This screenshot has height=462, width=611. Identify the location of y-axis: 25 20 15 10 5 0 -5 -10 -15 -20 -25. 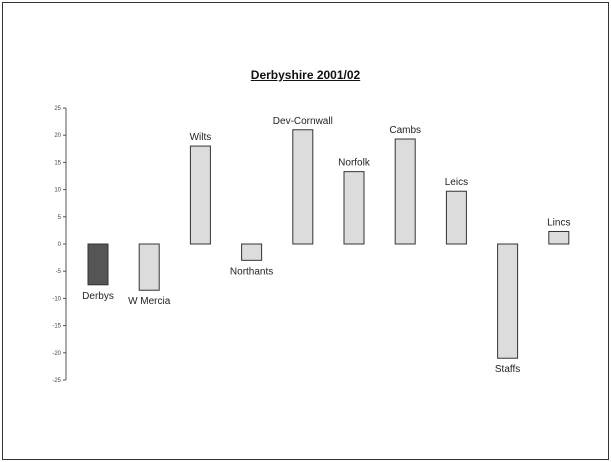
(59, 245).